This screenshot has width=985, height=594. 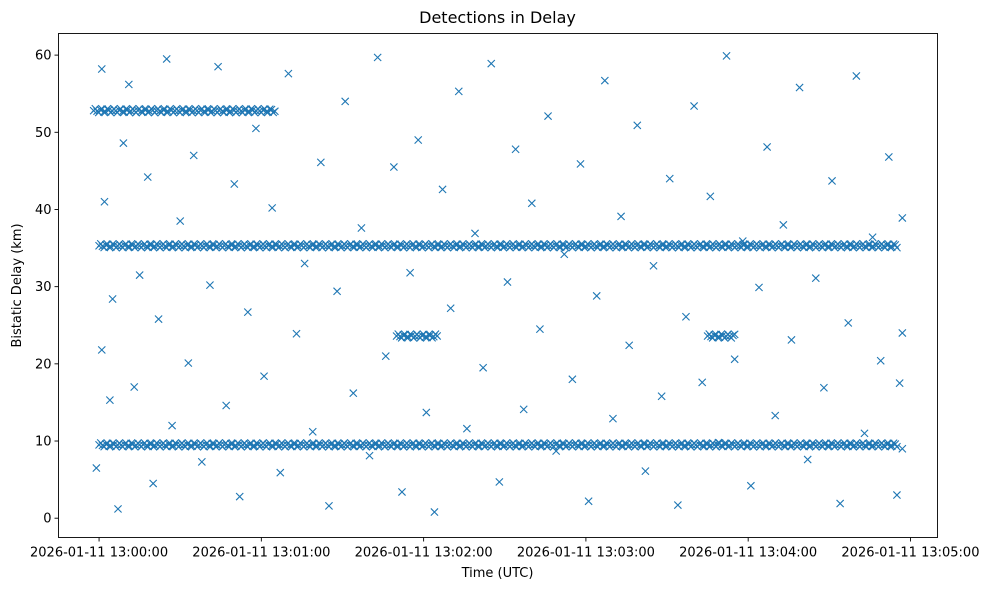 I want to click on y-tick-label: 40, so click(x=43, y=210).